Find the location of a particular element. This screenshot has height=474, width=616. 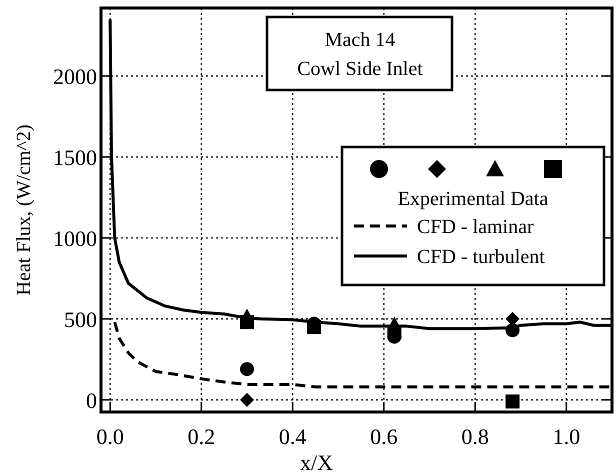

legend-label: CFD - turbulent is located at coordinates (481, 257).